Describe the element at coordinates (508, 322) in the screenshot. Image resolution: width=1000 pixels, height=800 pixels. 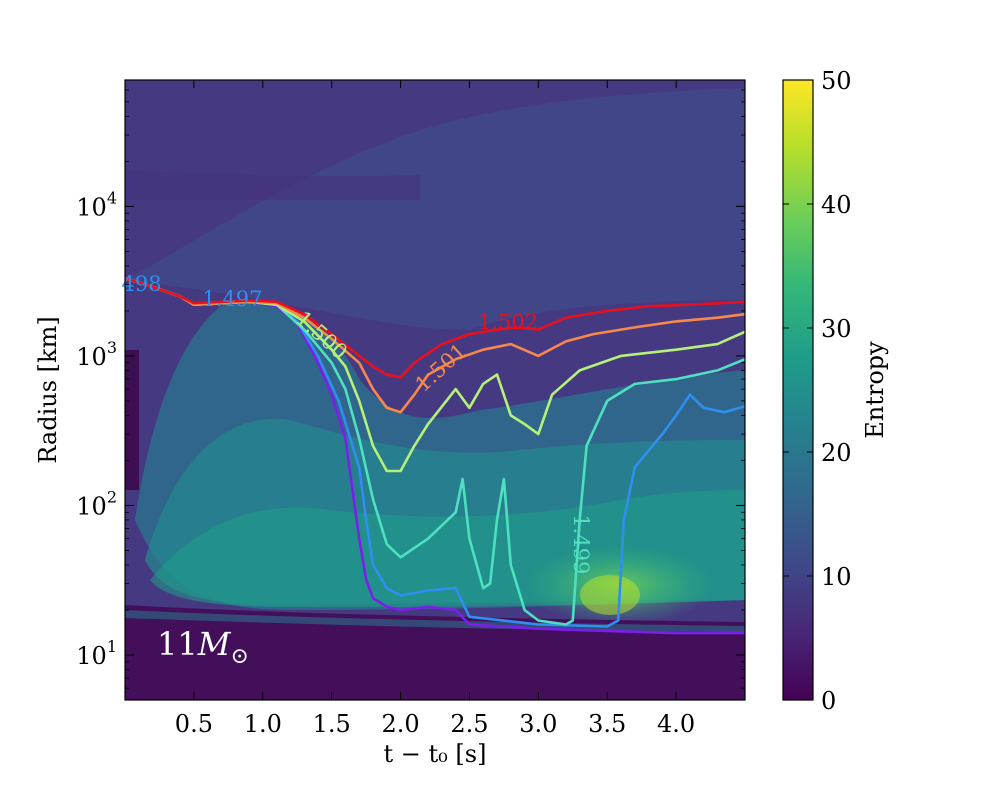
I see `contour-label: 1.502` at that location.